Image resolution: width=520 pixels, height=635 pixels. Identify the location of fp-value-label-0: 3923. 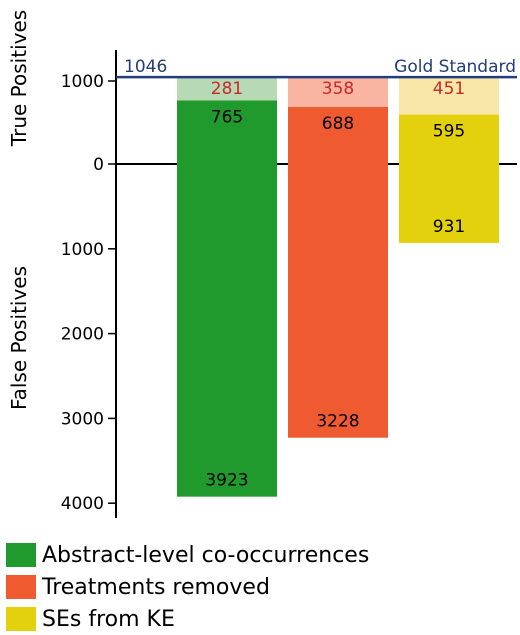
(226, 481).